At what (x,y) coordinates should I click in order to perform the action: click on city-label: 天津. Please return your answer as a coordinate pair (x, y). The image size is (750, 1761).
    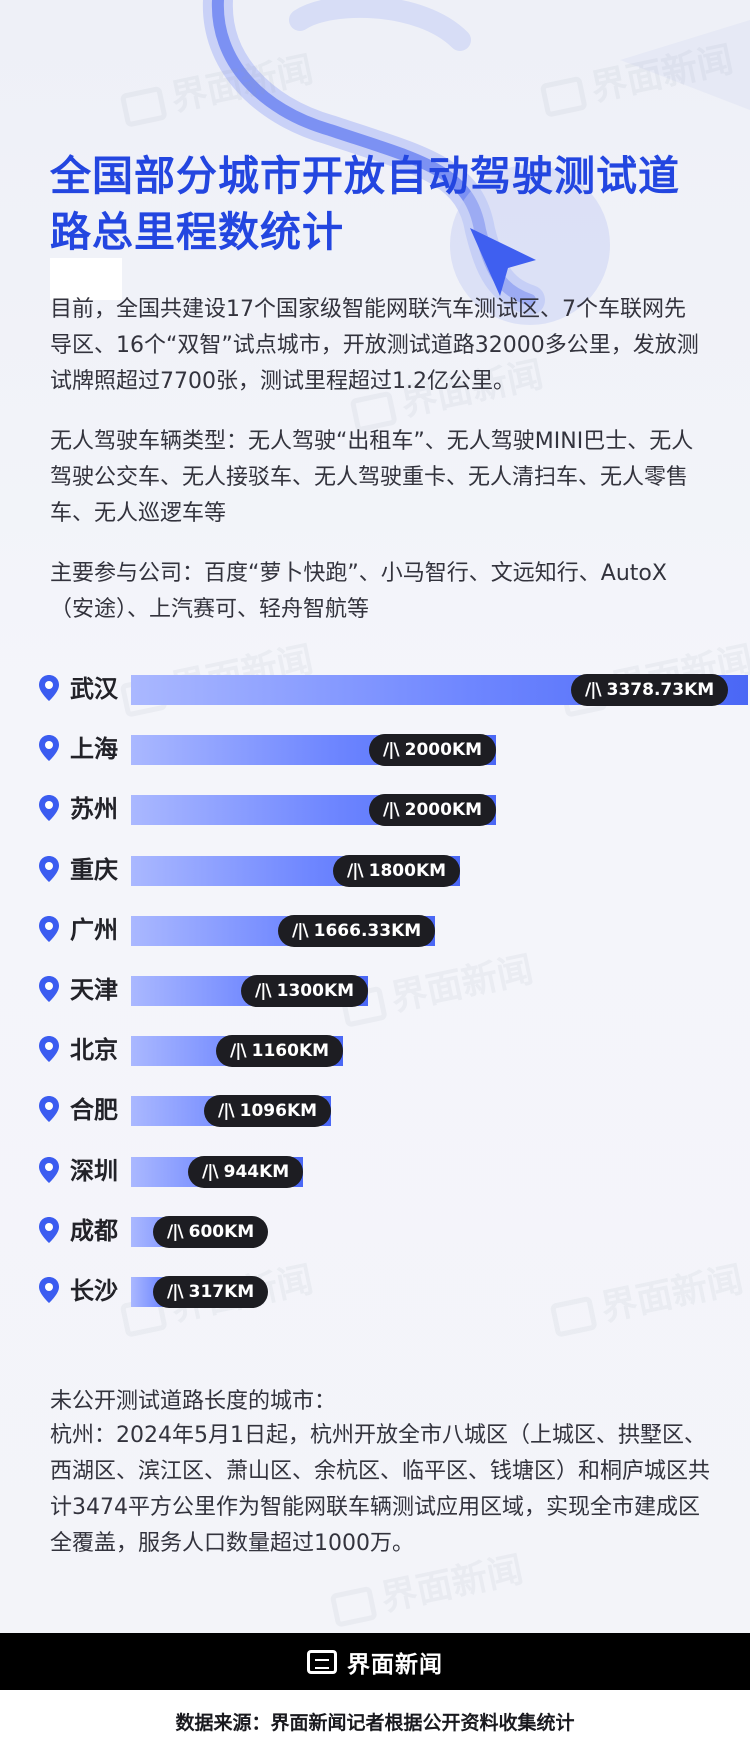
    Looking at the image, I should click on (94, 990).